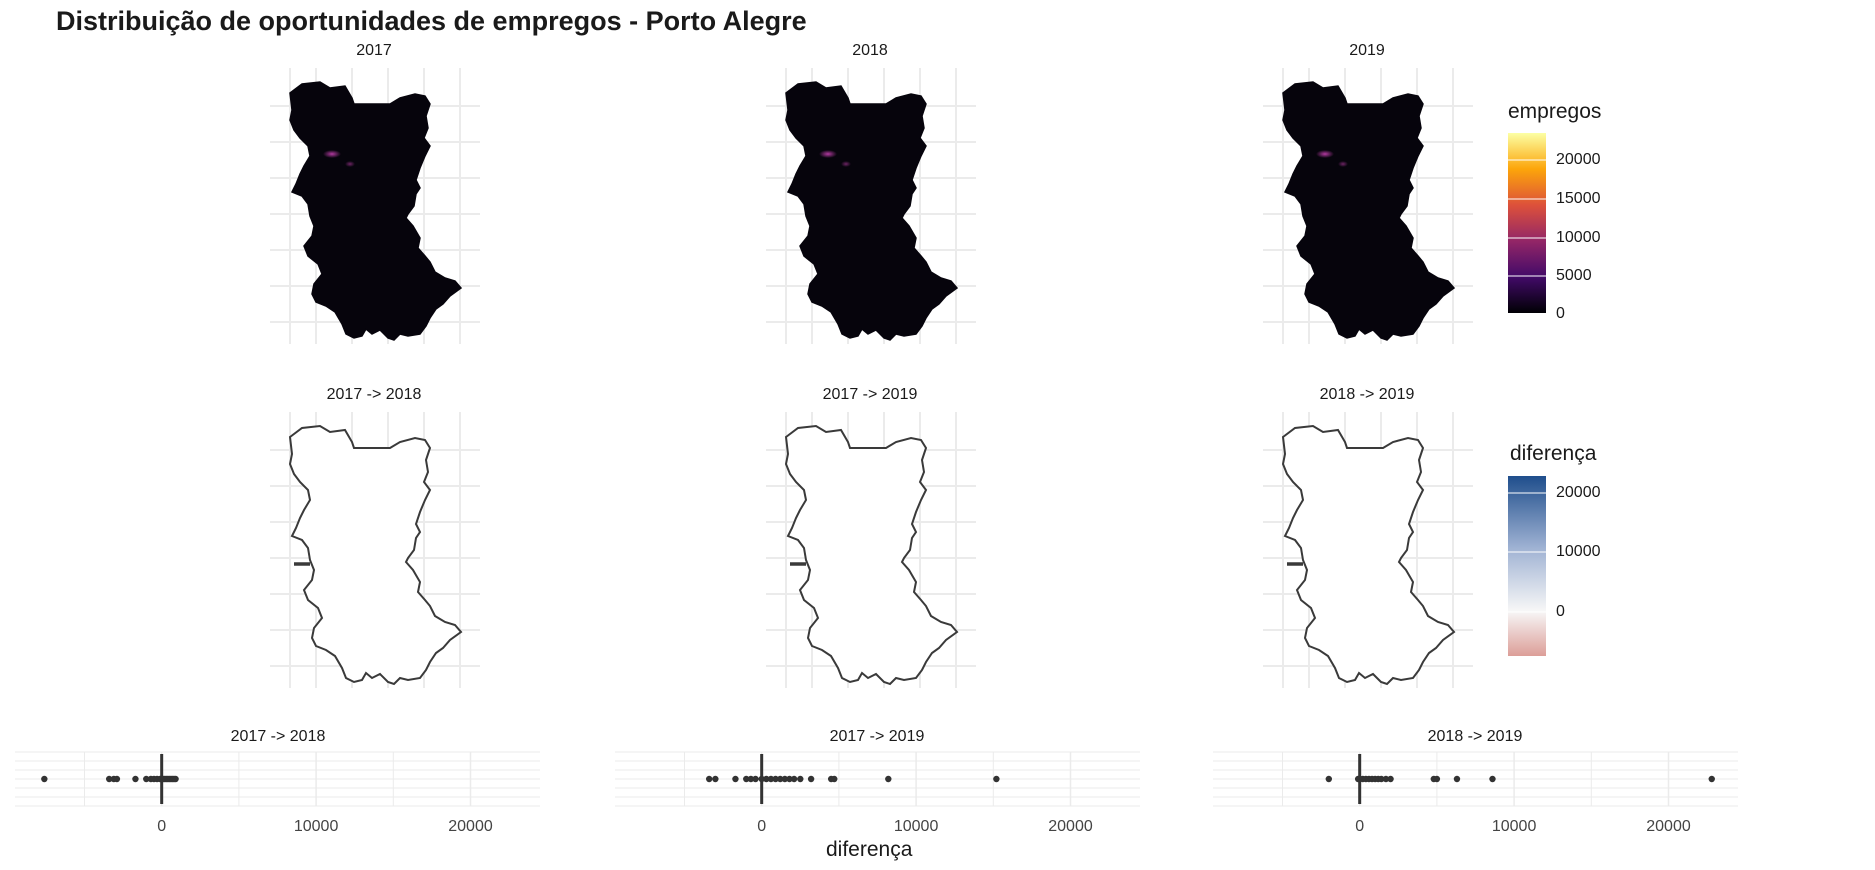 This screenshot has width=1875, height=870. What do you see at coordinates (1578, 492) in the screenshot?
I see `legend-diferenca-tick: 20000` at bounding box center [1578, 492].